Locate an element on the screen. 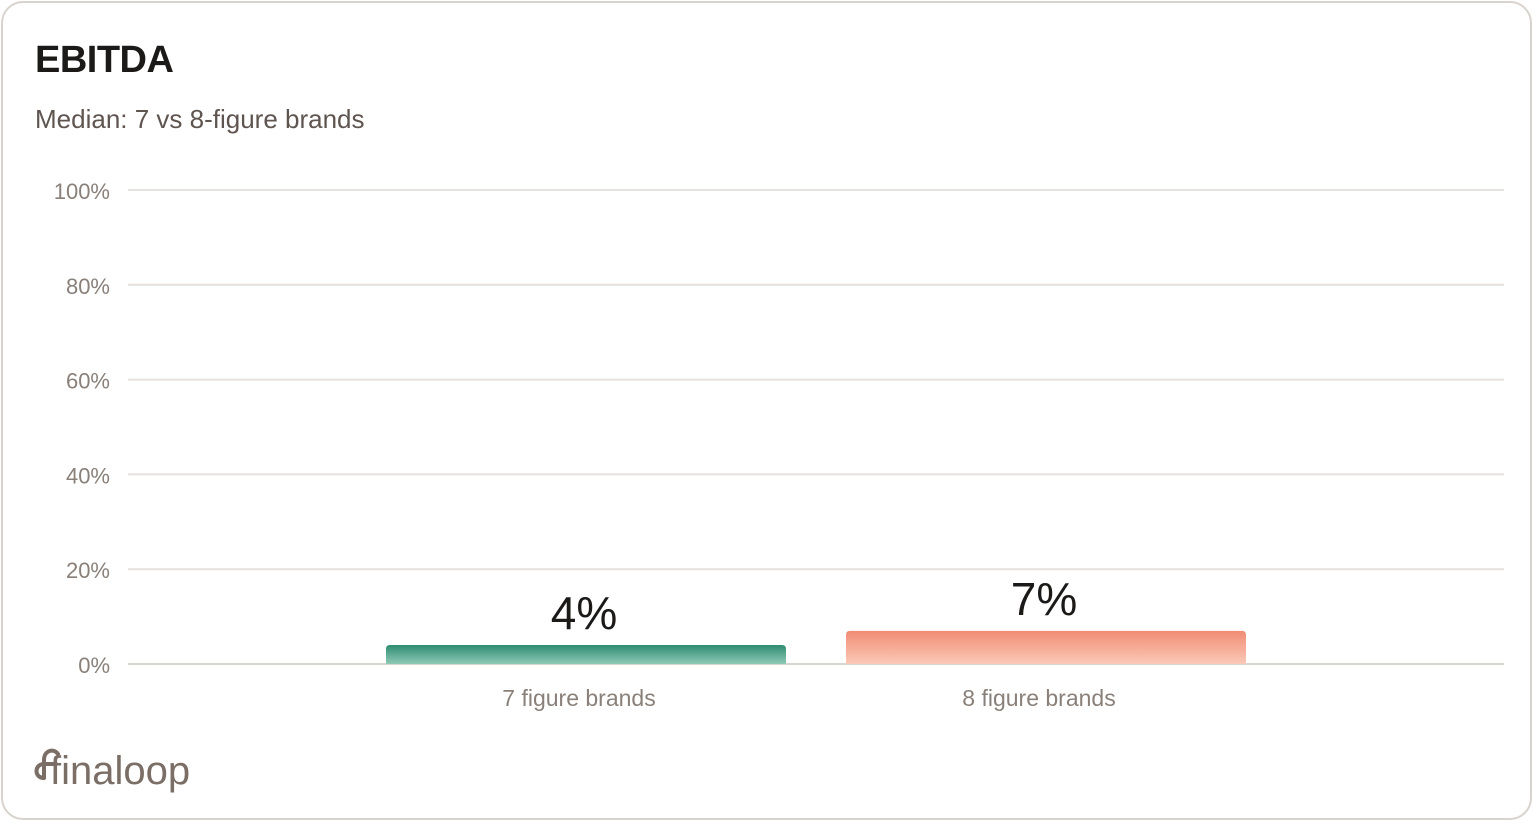 The image size is (1536, 824). y-axis-ticks: 0% 20% 40% 60% 80% 100% is located at coordinates (82, 428).